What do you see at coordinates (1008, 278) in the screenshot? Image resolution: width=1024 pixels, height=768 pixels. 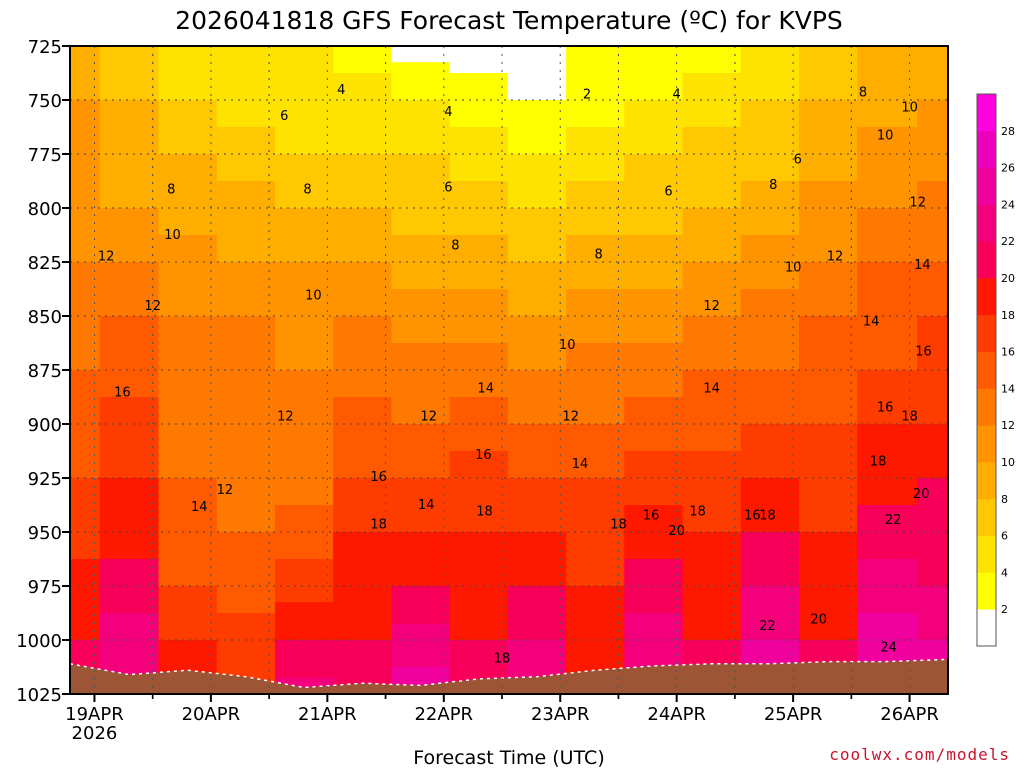 I see `colorbar-label: 20` at bounding box center [1008, 278].